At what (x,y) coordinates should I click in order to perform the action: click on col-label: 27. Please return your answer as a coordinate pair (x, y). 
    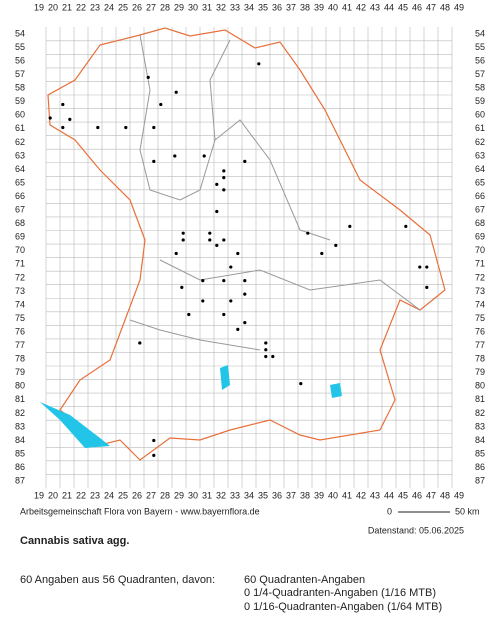
    Looking at the image, I should click on (151, 495).